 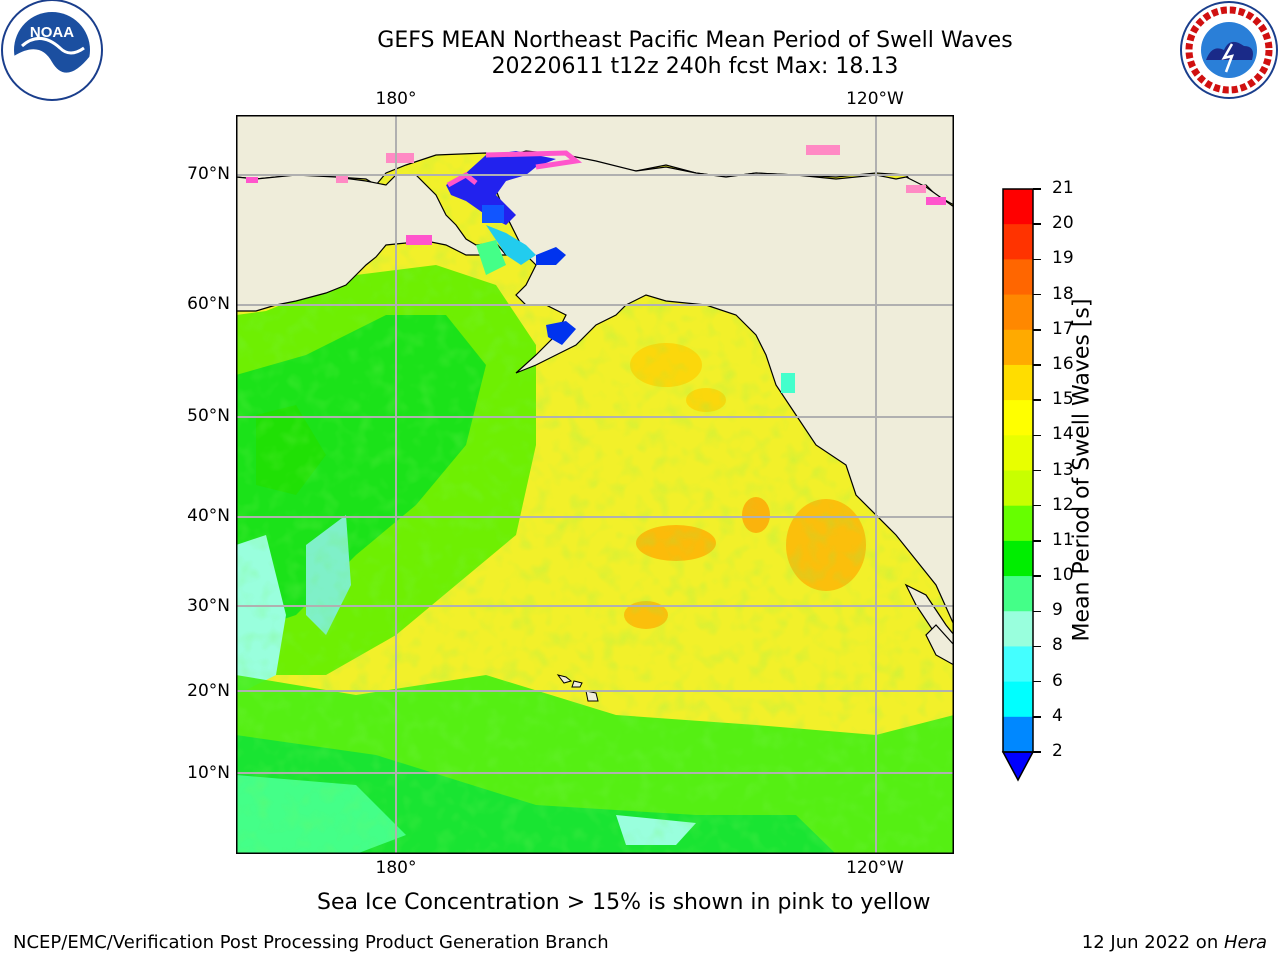 What do you see at coordinates (1063, 188) in the screenshot?
I see `colorbar-tick-label: 21` at bounding box center [1063, 188].